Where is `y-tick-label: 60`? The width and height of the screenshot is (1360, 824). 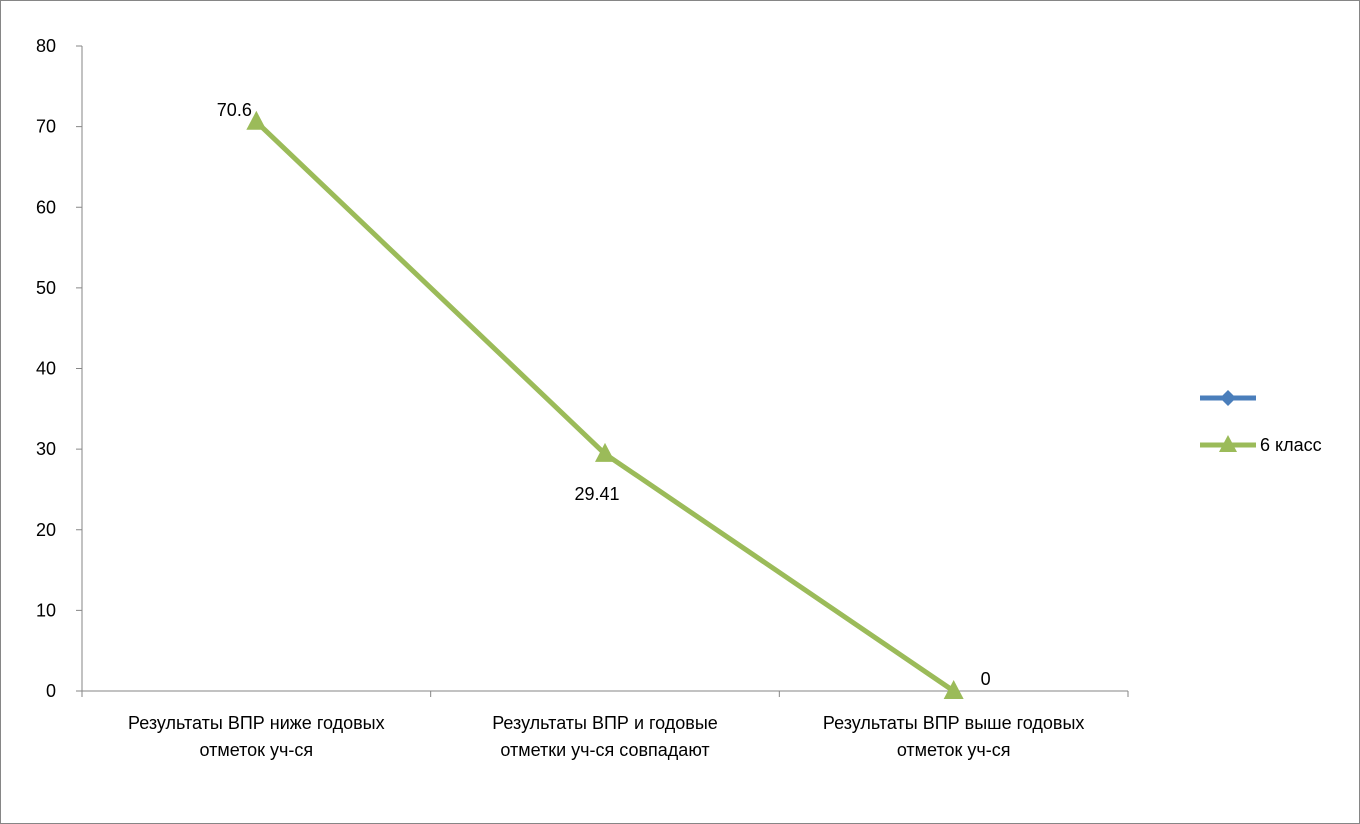
y-tick-label: 60 is located at coordinates (46, 207).